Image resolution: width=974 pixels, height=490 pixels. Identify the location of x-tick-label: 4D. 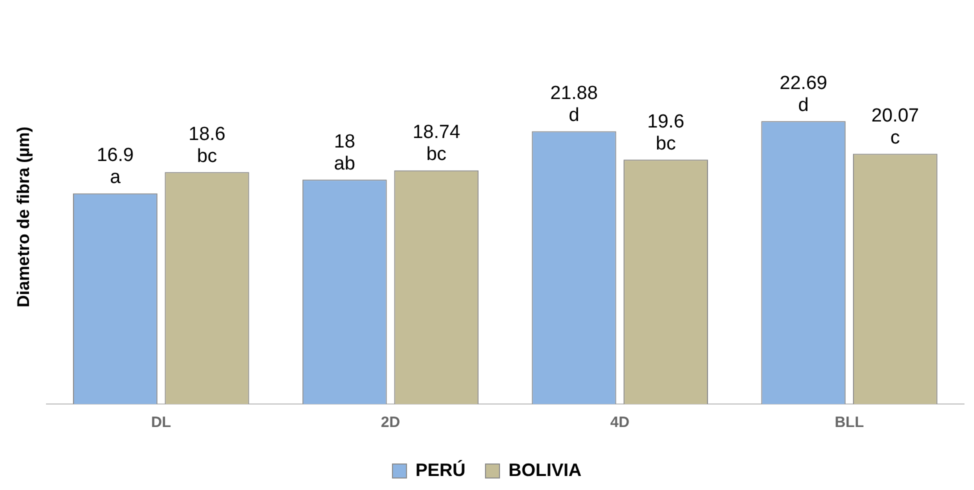
(620, 423).